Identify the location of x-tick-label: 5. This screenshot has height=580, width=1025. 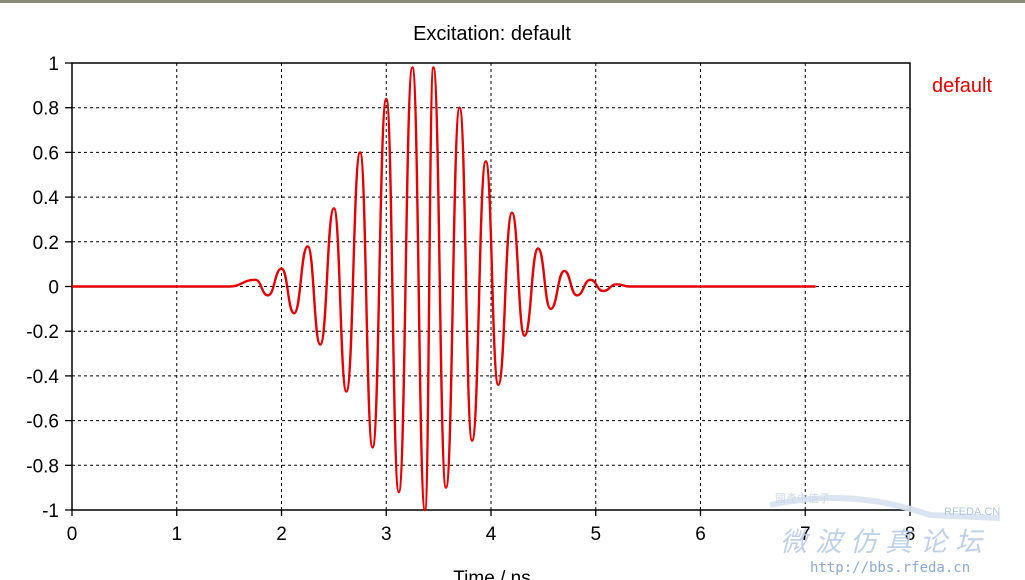
(595, 534).